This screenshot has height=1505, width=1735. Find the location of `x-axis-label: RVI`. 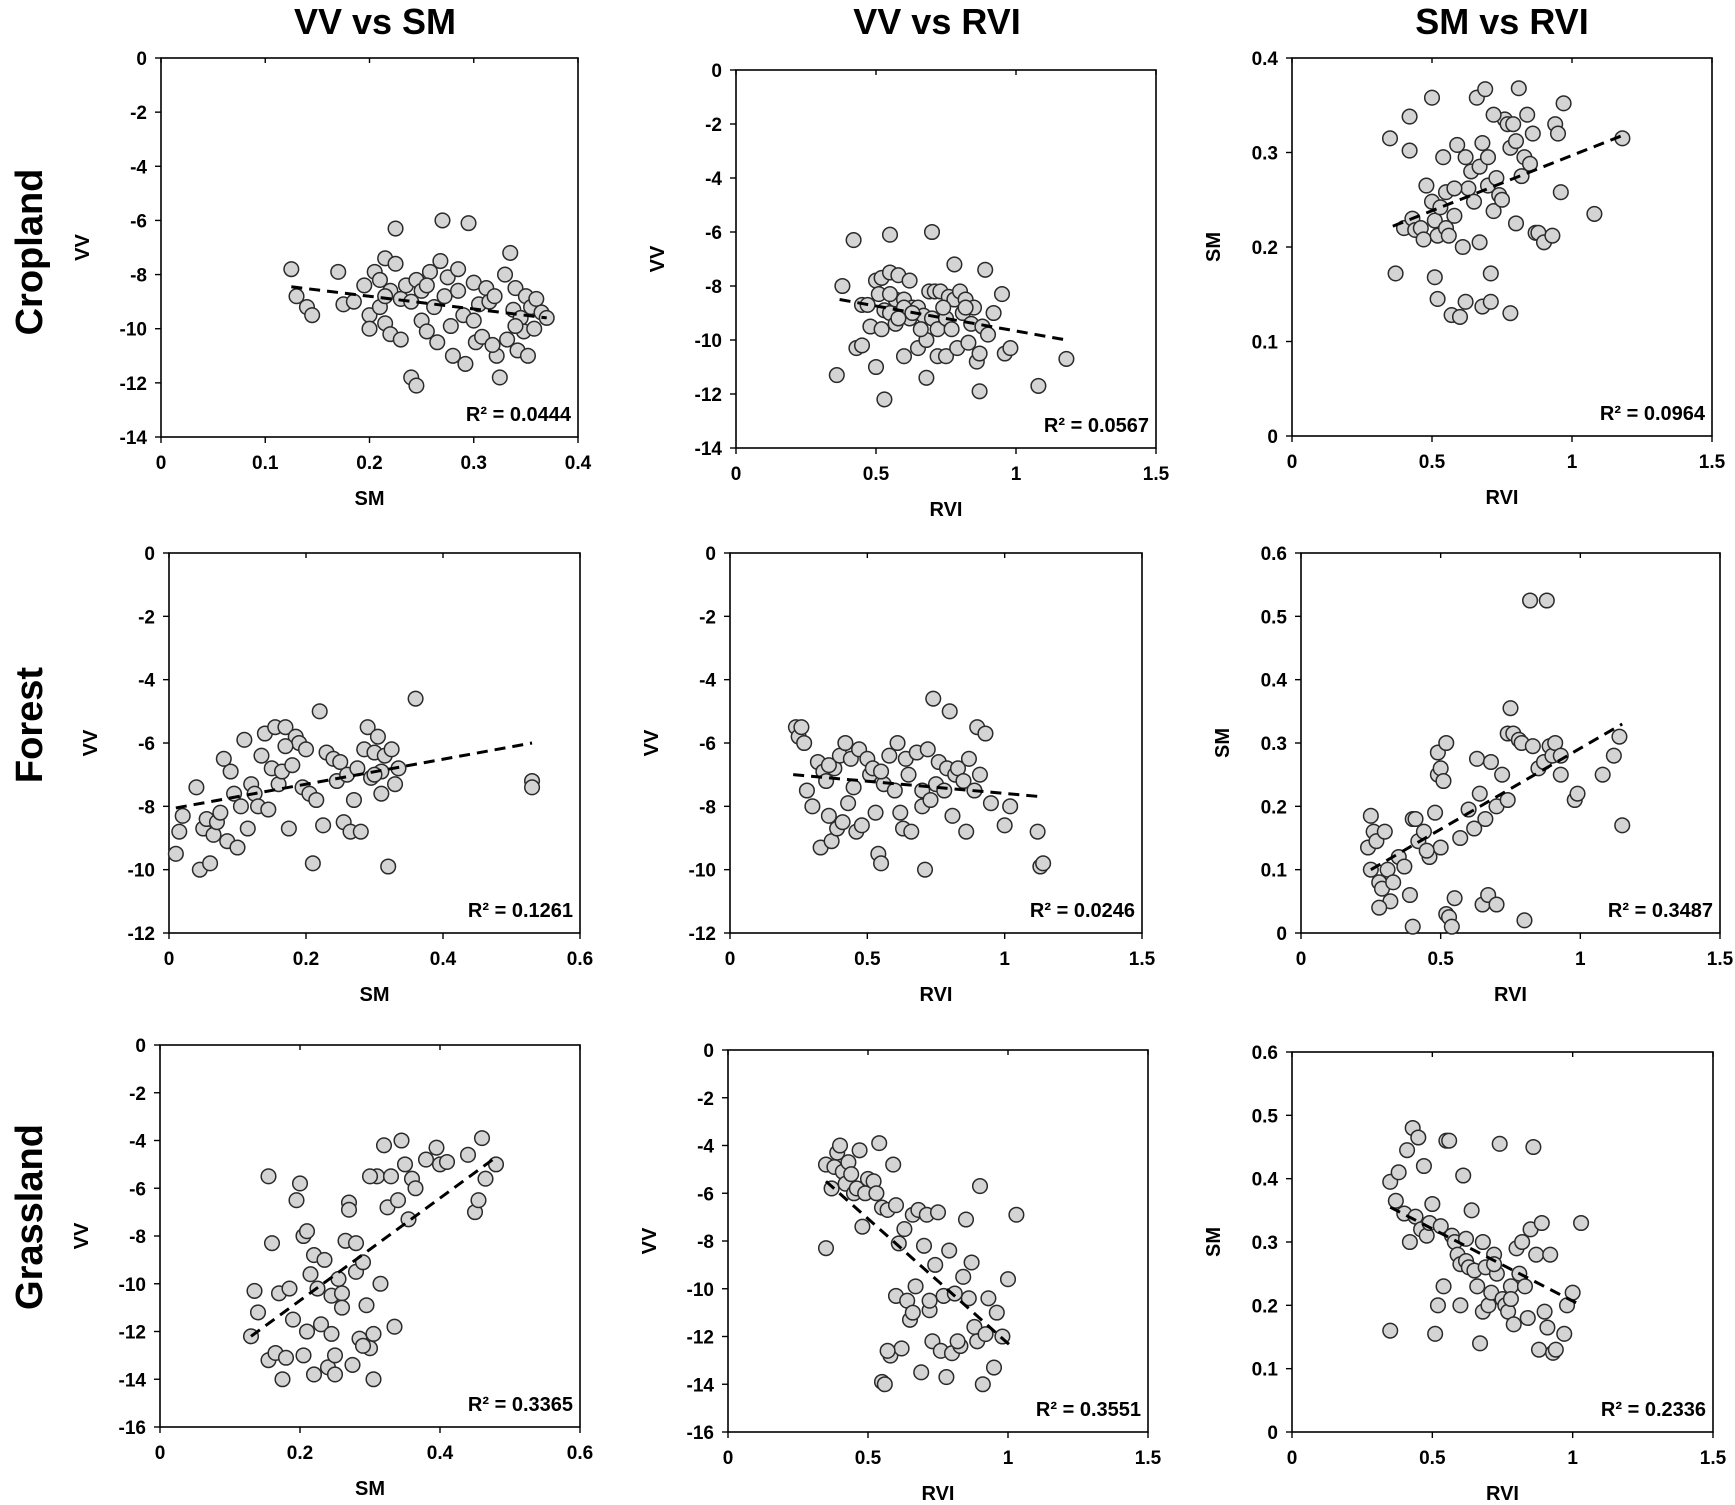

x-axis-label: RVI is located at coordinates (946, 510).